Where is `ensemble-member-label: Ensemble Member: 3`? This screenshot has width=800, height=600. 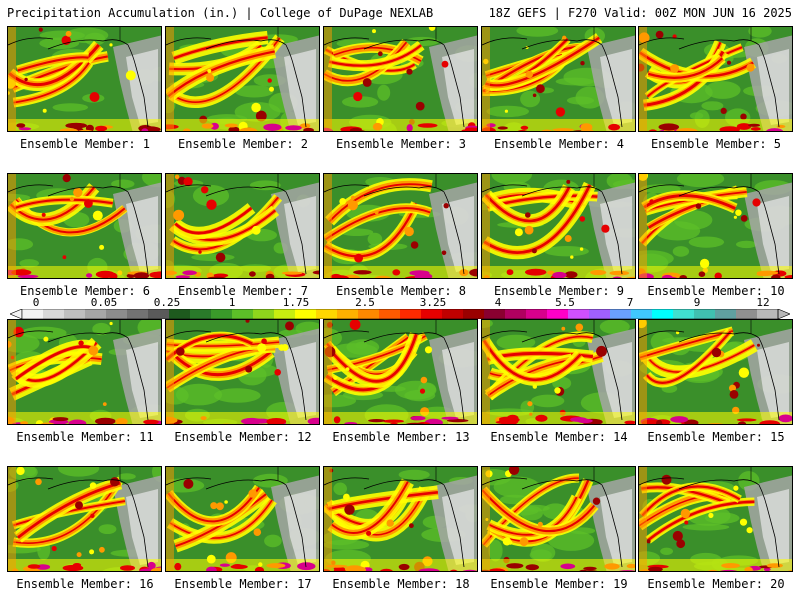 ensemble-member-label: Ensemble Member: 3 is located at coordinates (401, 144).